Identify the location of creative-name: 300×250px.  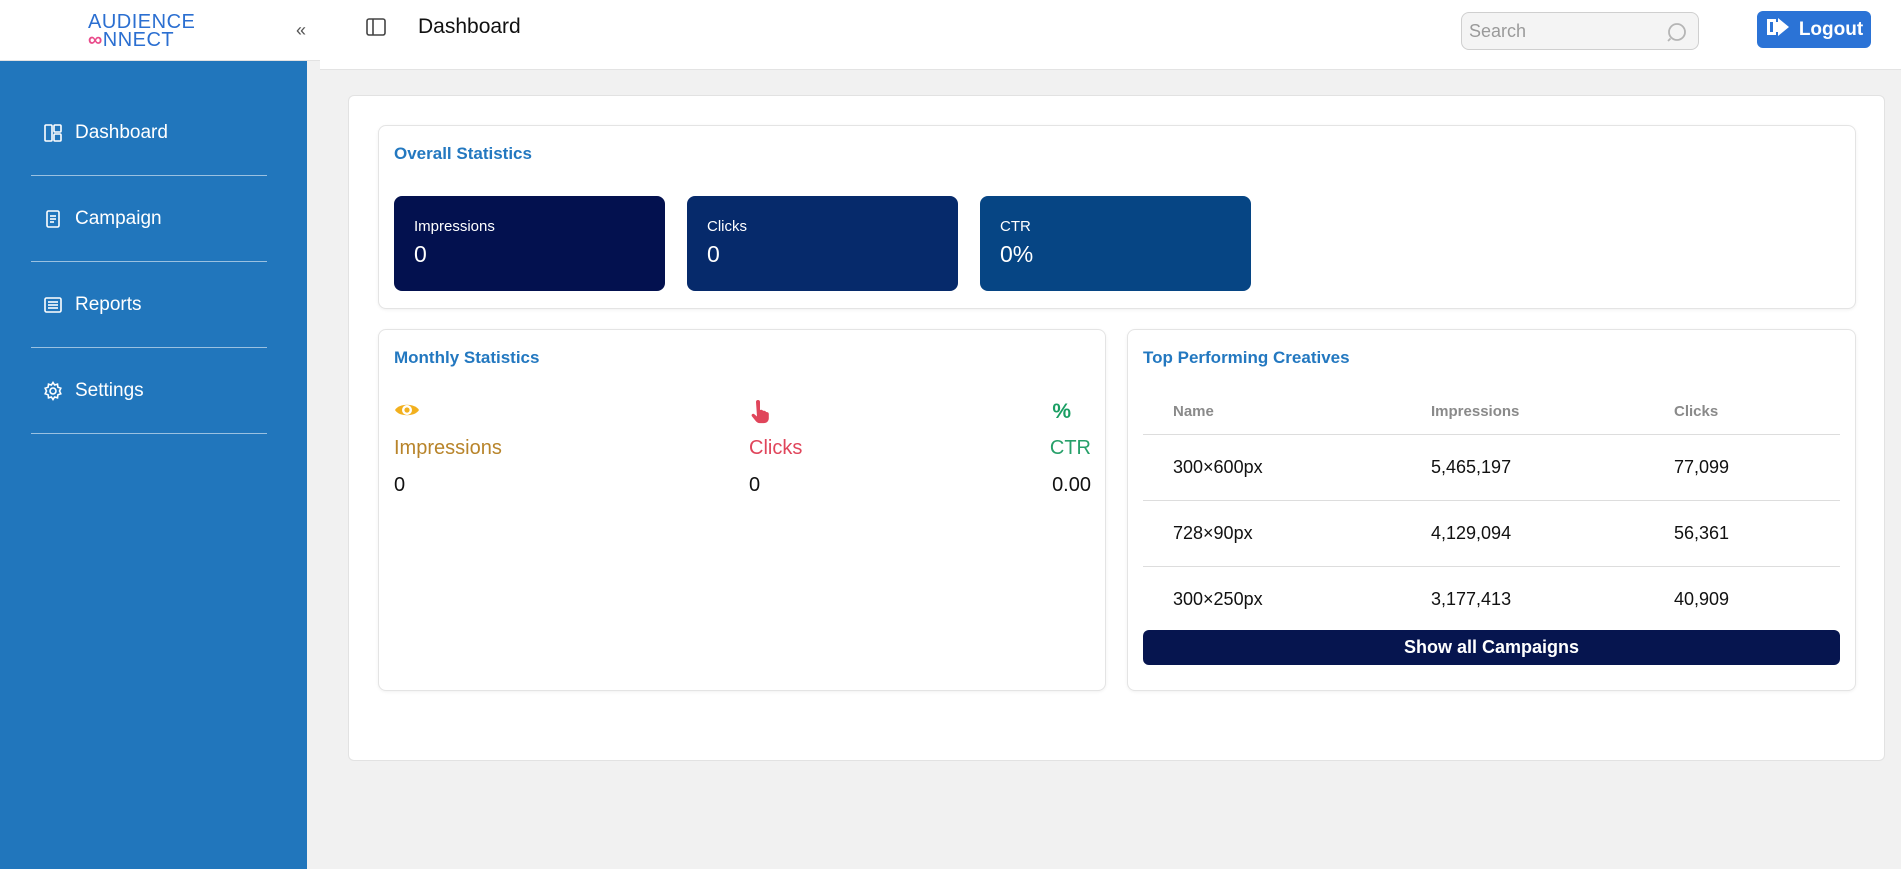
(1218, 598).